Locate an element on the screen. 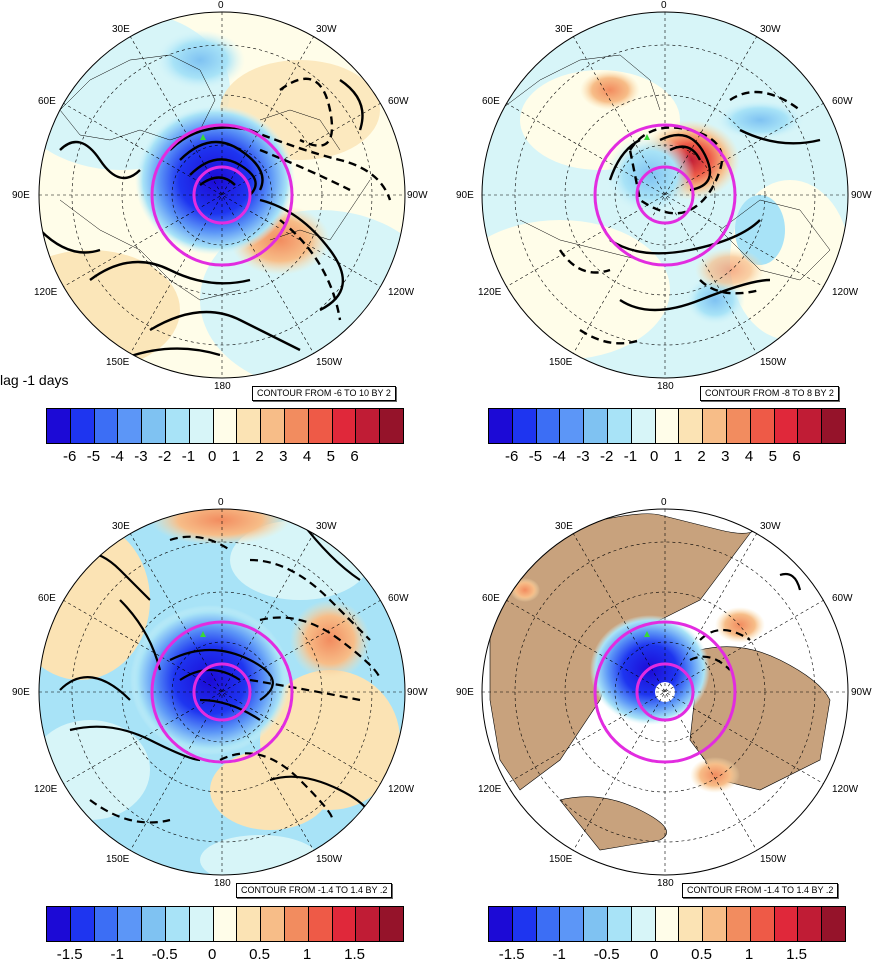 The height and width of the screenshot is (964, 880). colorbar-tick-label: -3 is located at coordinates (583, 456).